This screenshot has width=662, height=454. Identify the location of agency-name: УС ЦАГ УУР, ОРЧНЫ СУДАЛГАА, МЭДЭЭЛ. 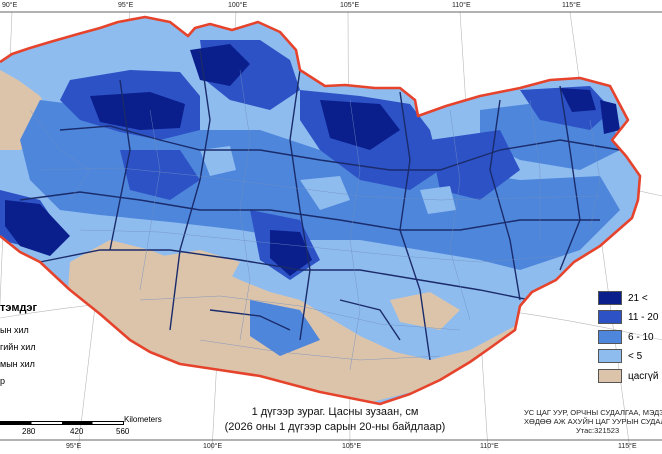
(593, 412).